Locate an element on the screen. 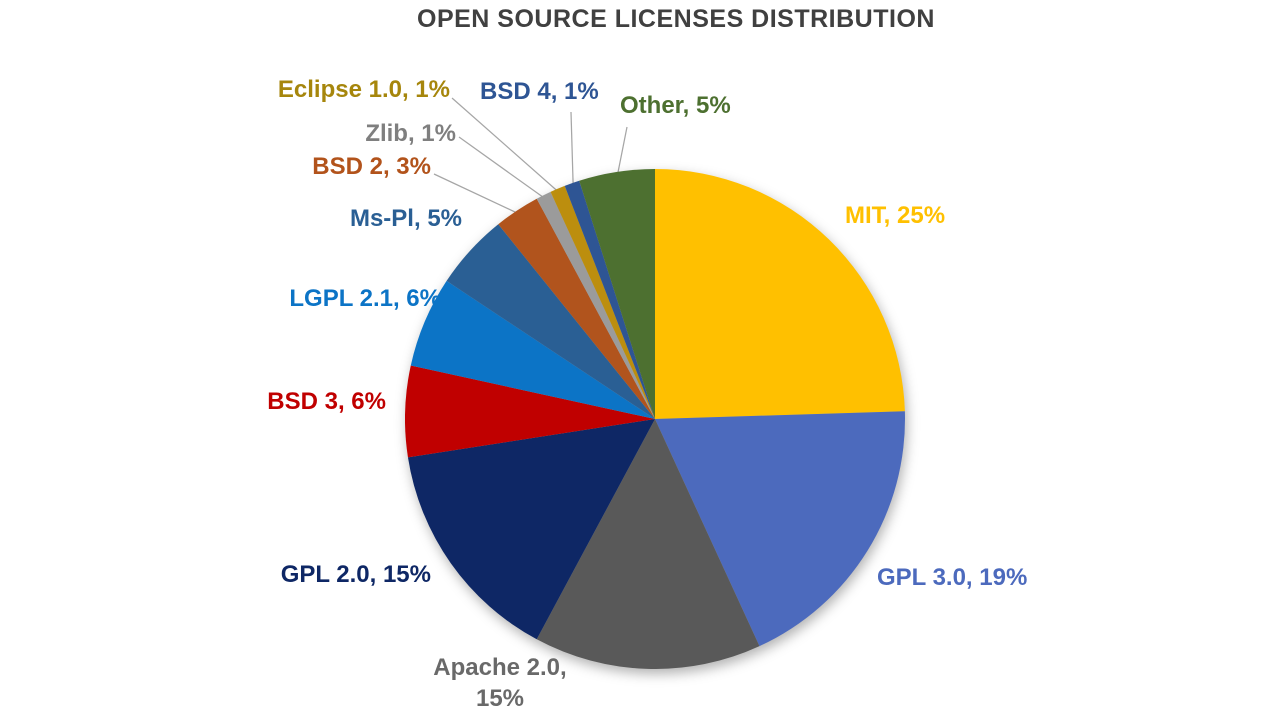 The height and width of the screenshot is (720, 1280). leader-line-zlib is located at coordinates (502, 168).